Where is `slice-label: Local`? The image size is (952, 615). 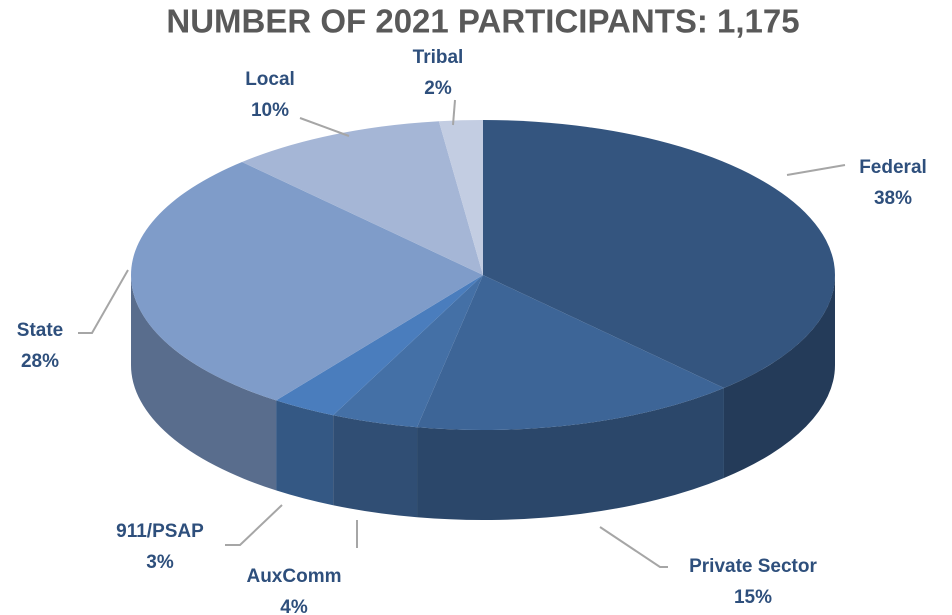 slice-label: Local is located at coordinates (270, 79).